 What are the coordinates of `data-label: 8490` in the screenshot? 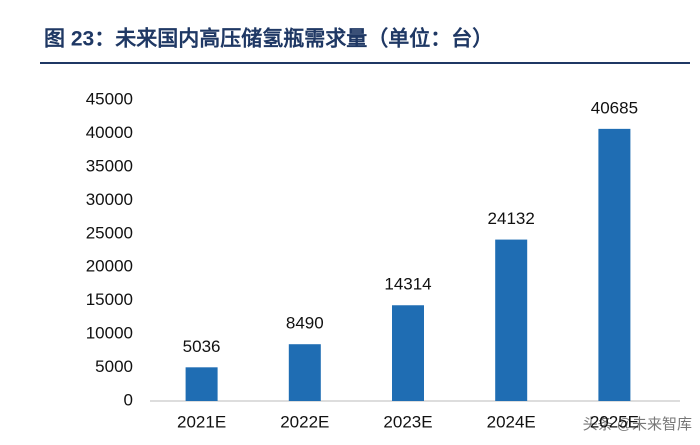 It's located at (305, 323).